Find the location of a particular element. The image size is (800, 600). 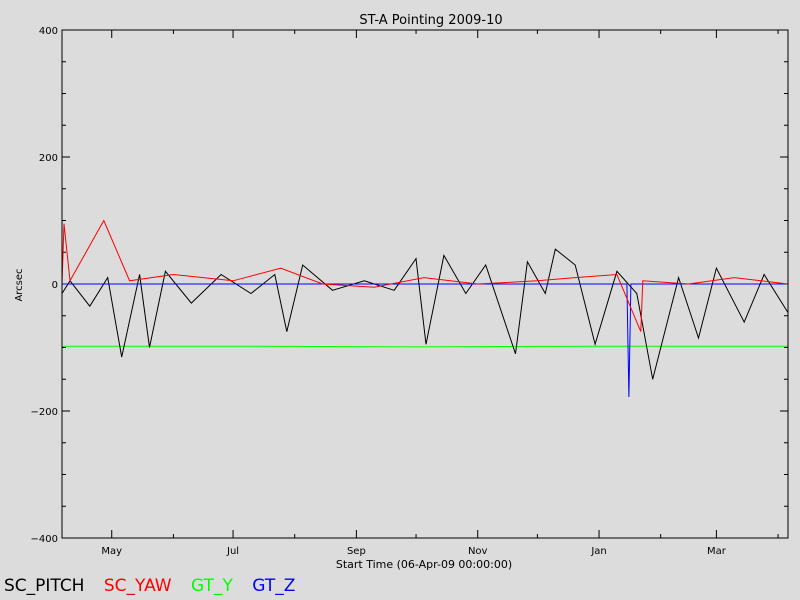

x-tick-label: Jan is located at coordinates (598, 551).